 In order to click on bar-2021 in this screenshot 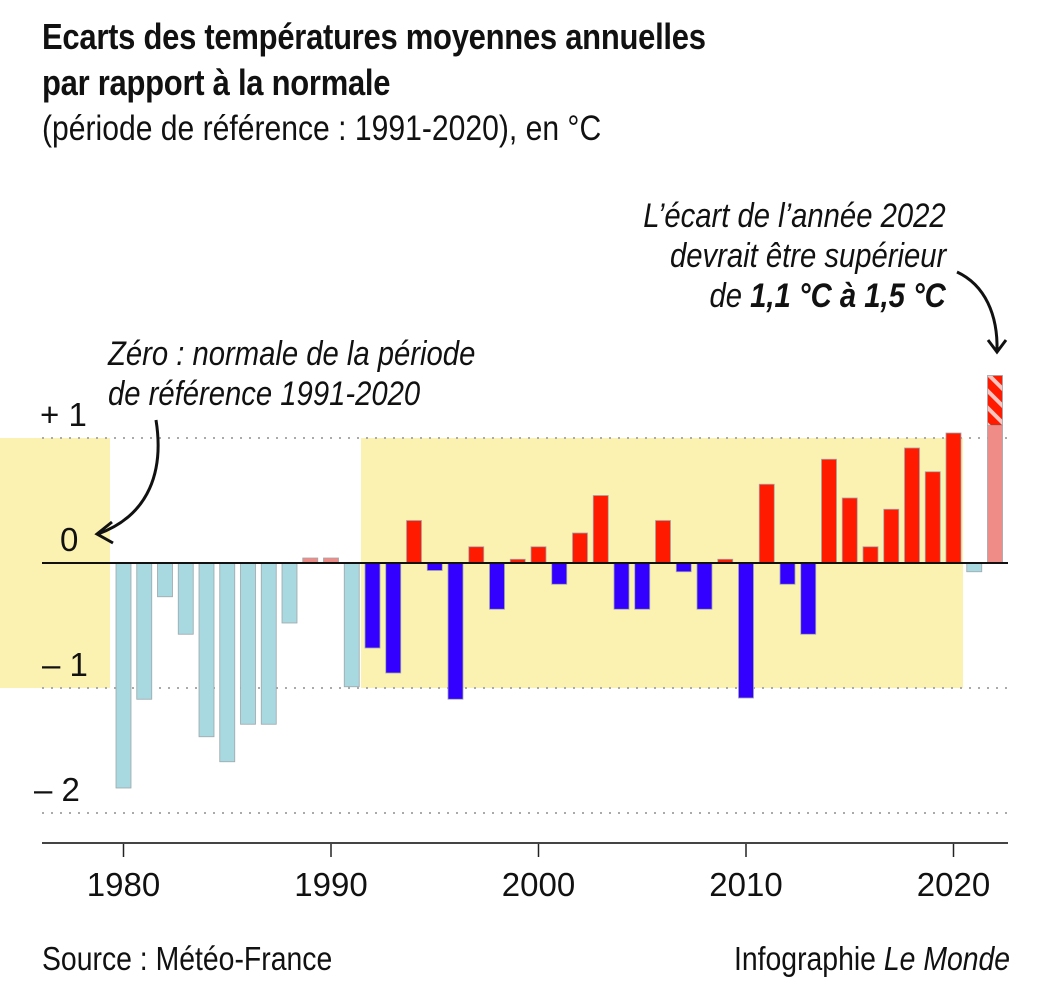, I will do `click(974, 567)`.